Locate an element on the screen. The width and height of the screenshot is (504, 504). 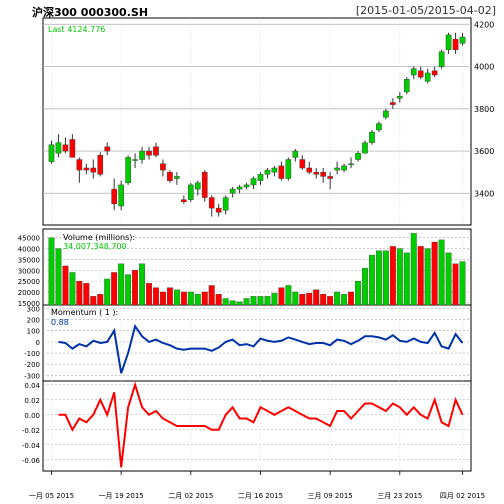
y-tick-label: 20000 is located at coordinates (29, 293).